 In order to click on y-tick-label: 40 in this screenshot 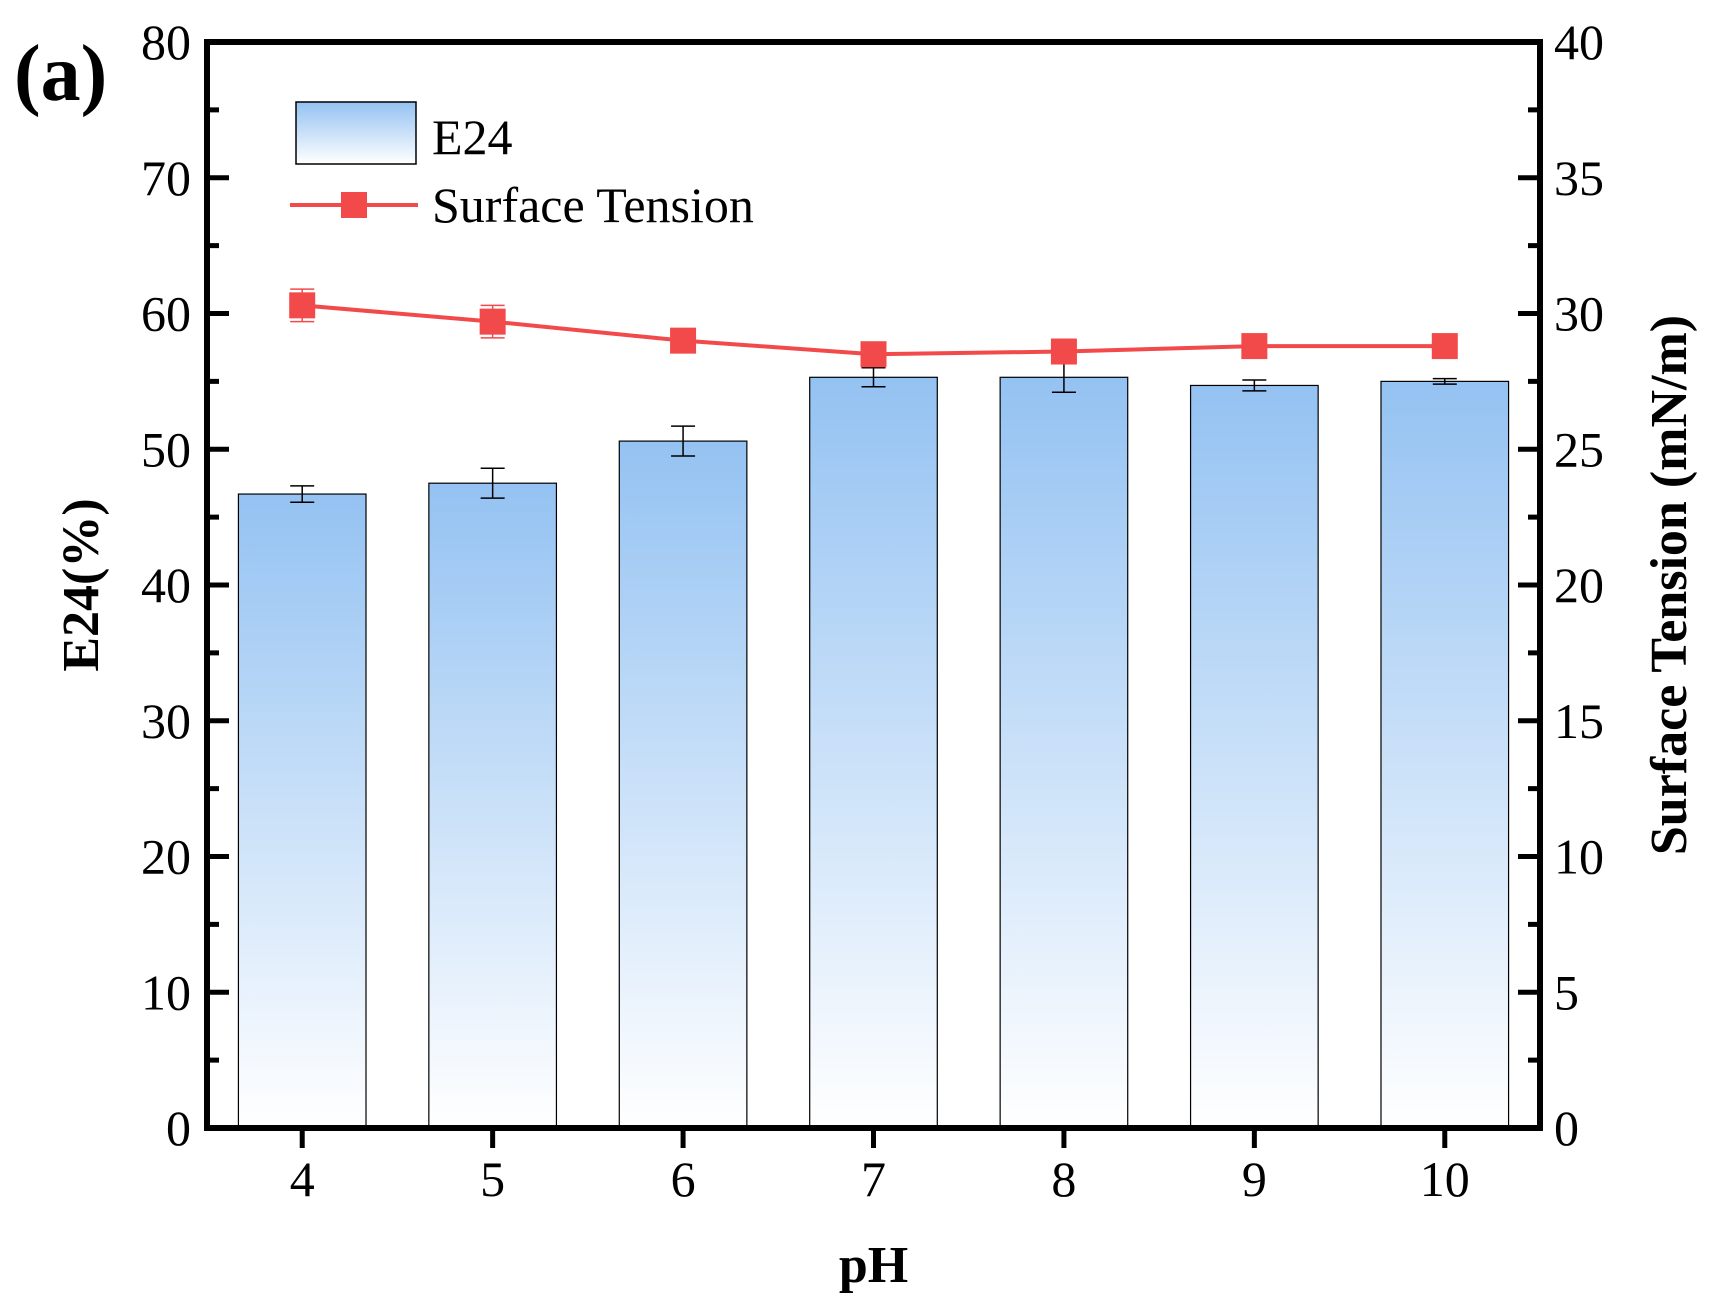, I will do `click(166, 585)`.